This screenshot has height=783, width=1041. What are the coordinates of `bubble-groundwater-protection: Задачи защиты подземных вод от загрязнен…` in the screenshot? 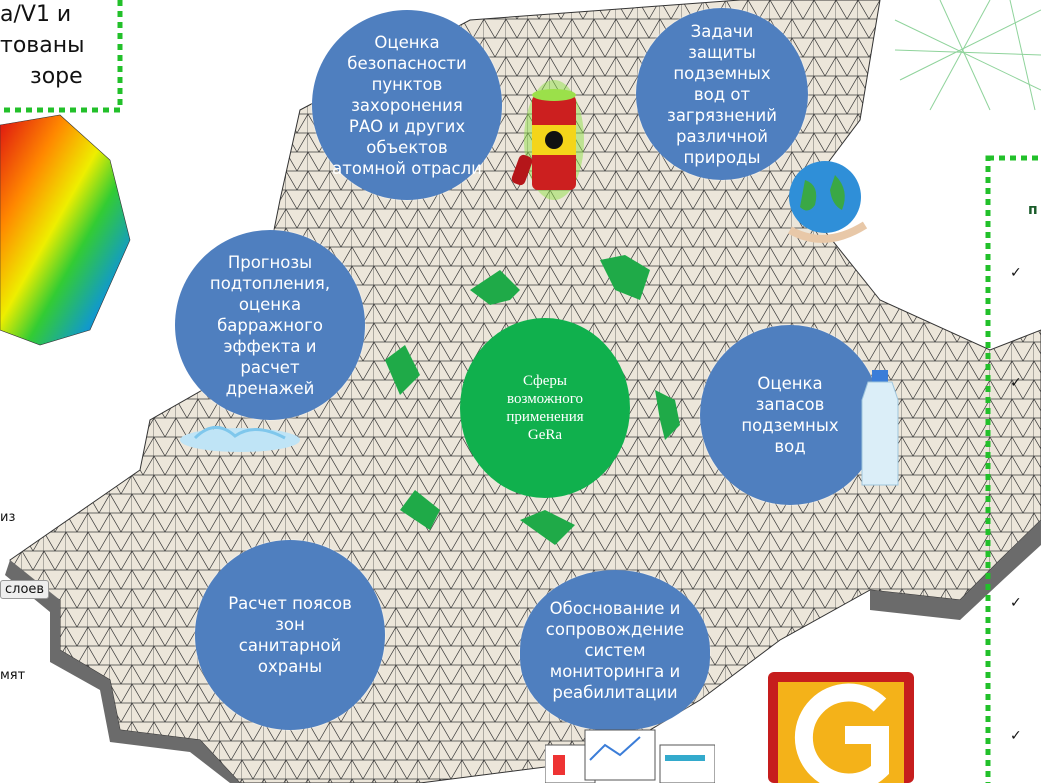 It's located at (722, 94).